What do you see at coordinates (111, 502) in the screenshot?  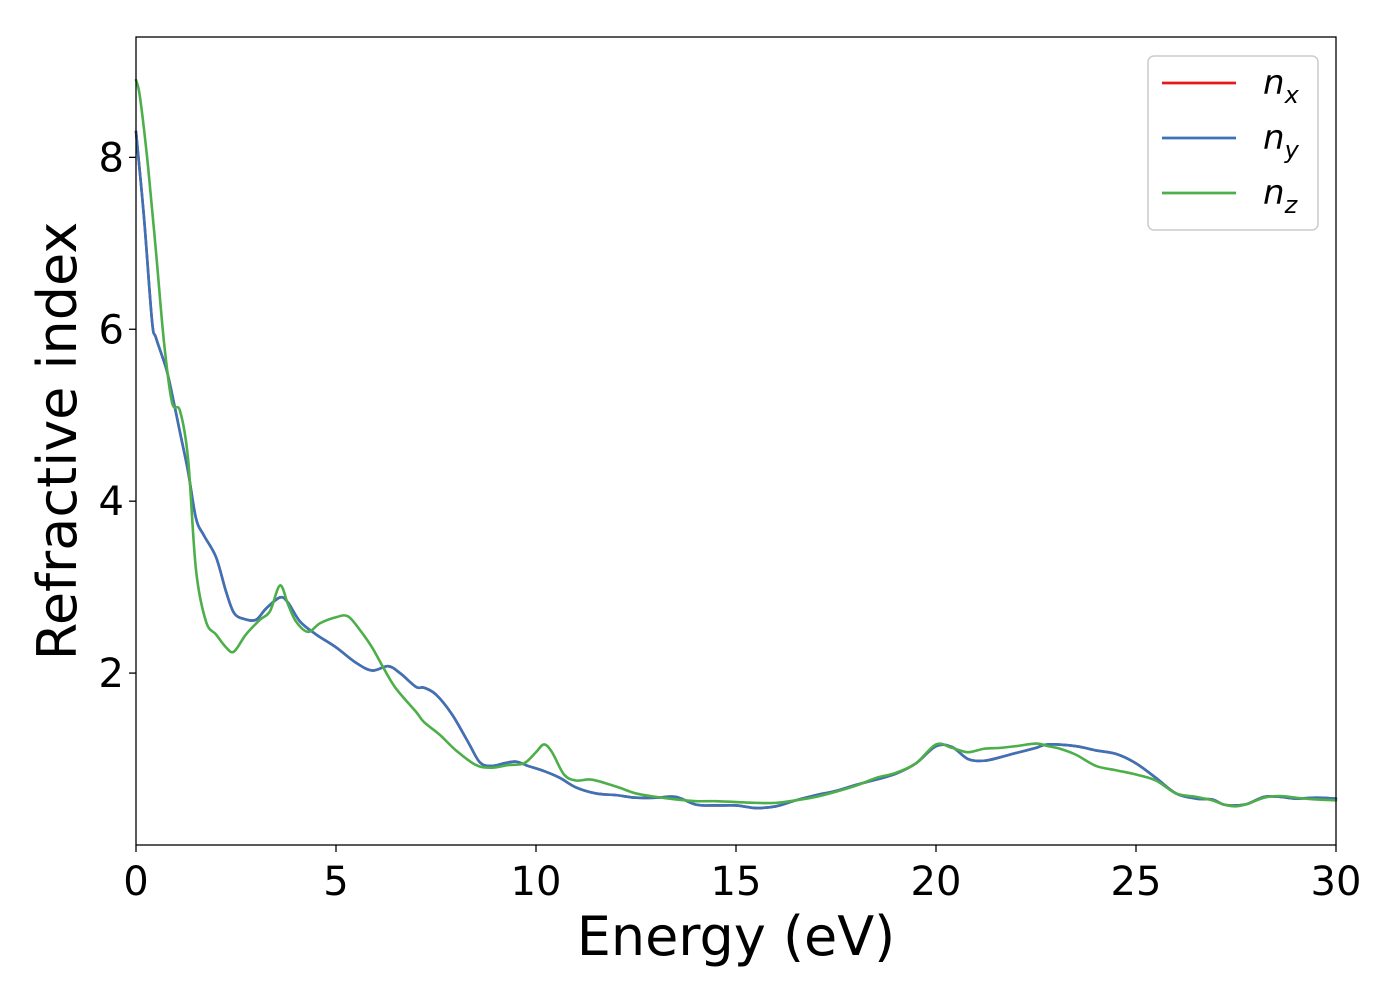 I see `y-tick-label: 4` at bounding box center [111, 502].